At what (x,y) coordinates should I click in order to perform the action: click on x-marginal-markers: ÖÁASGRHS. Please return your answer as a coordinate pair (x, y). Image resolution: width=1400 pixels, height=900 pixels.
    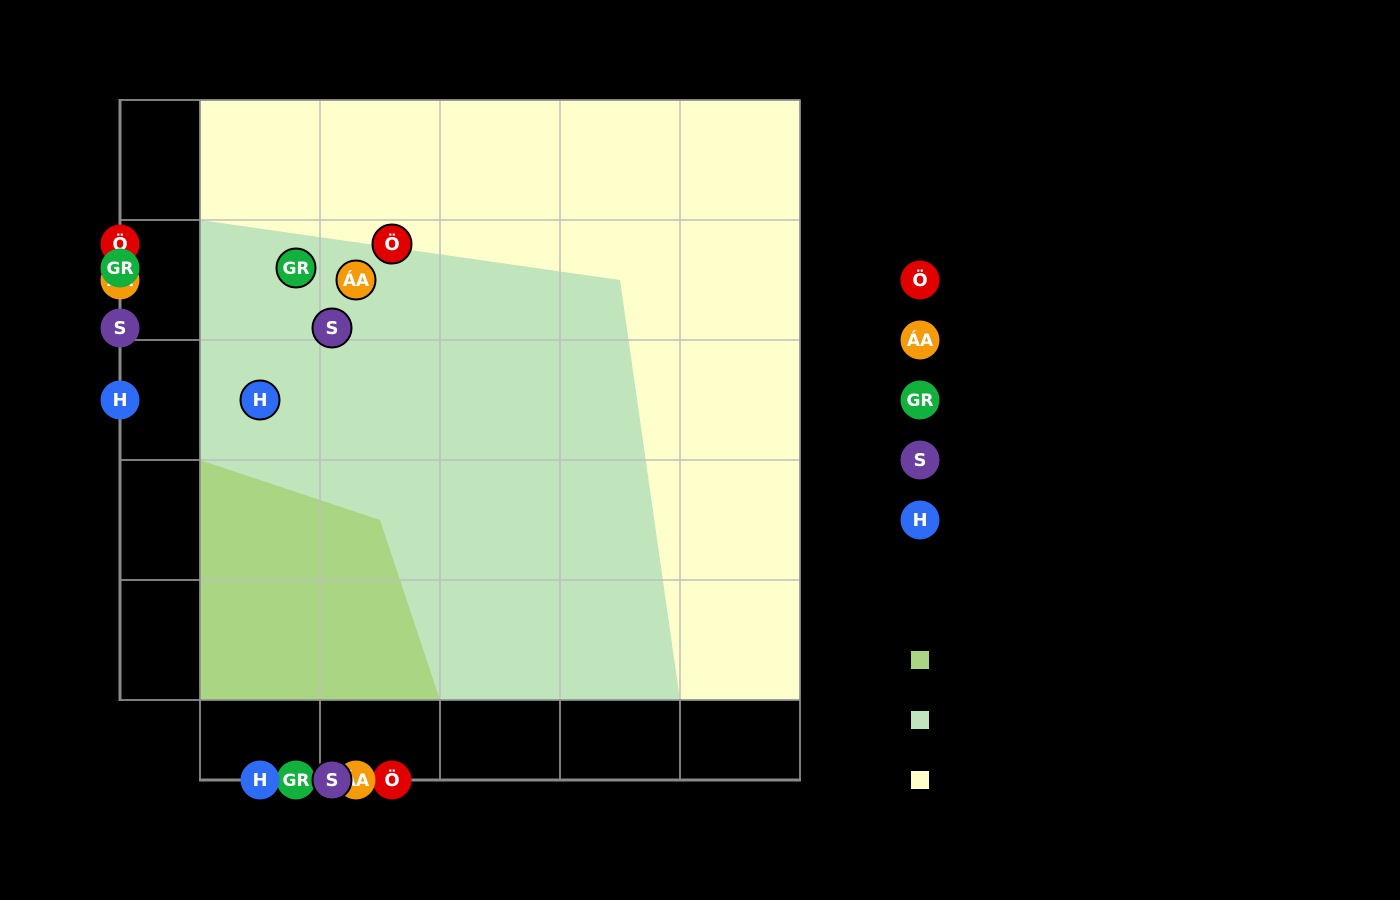
    Looking at the image, I should click on (326, 780).